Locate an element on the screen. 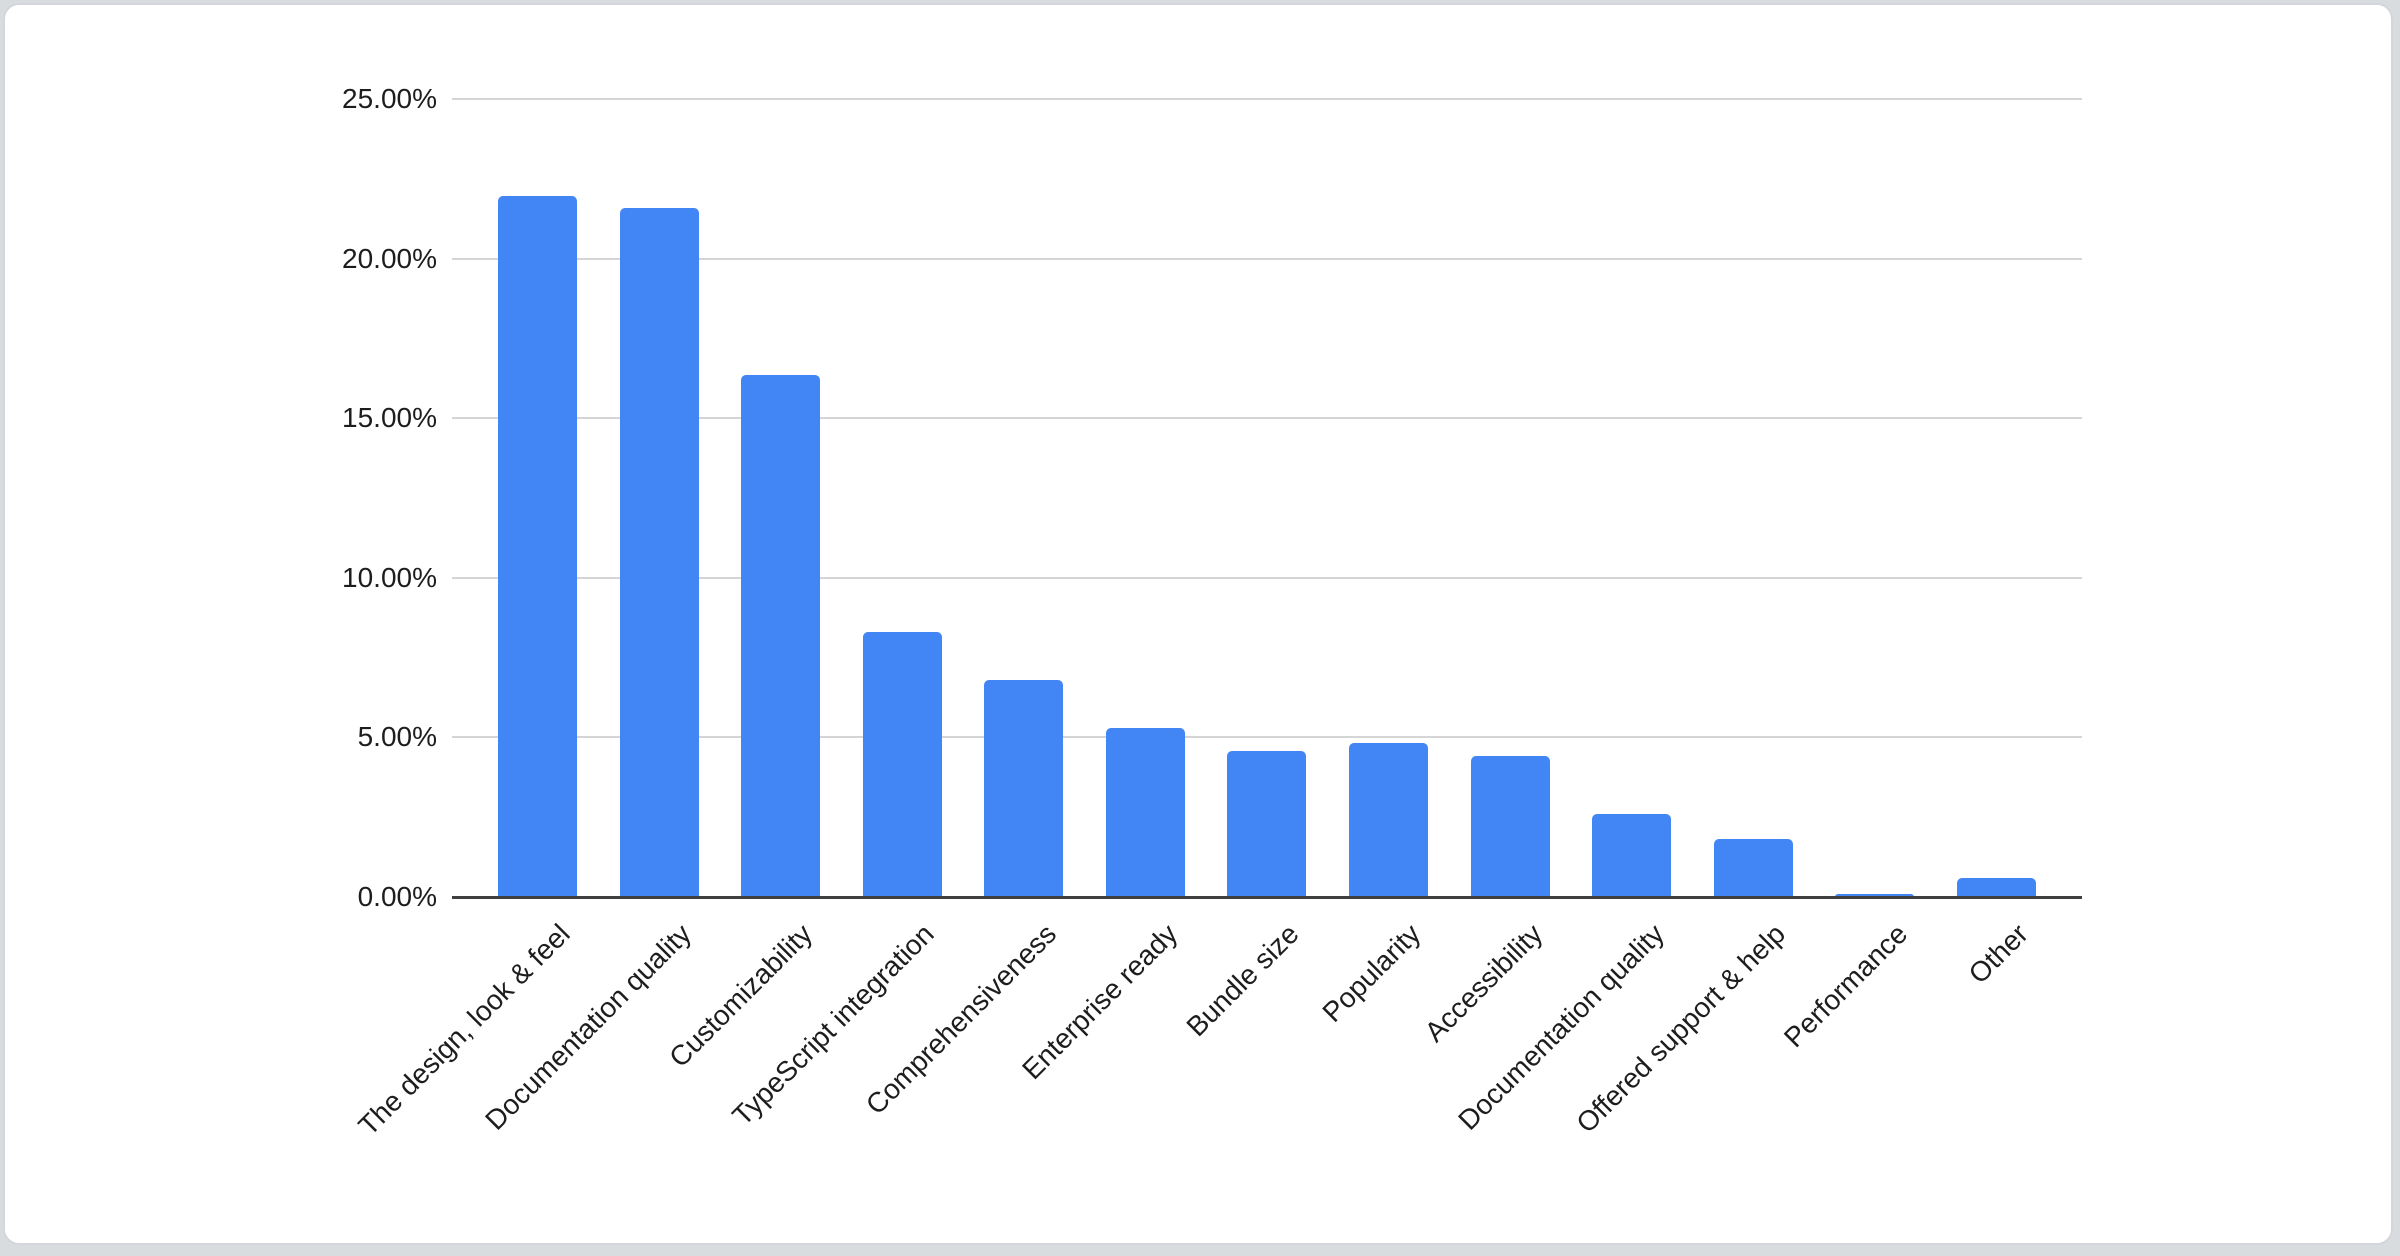 This screenshot has width=2400, height=1256. bar-performance is located at coordinates (1875, 895).